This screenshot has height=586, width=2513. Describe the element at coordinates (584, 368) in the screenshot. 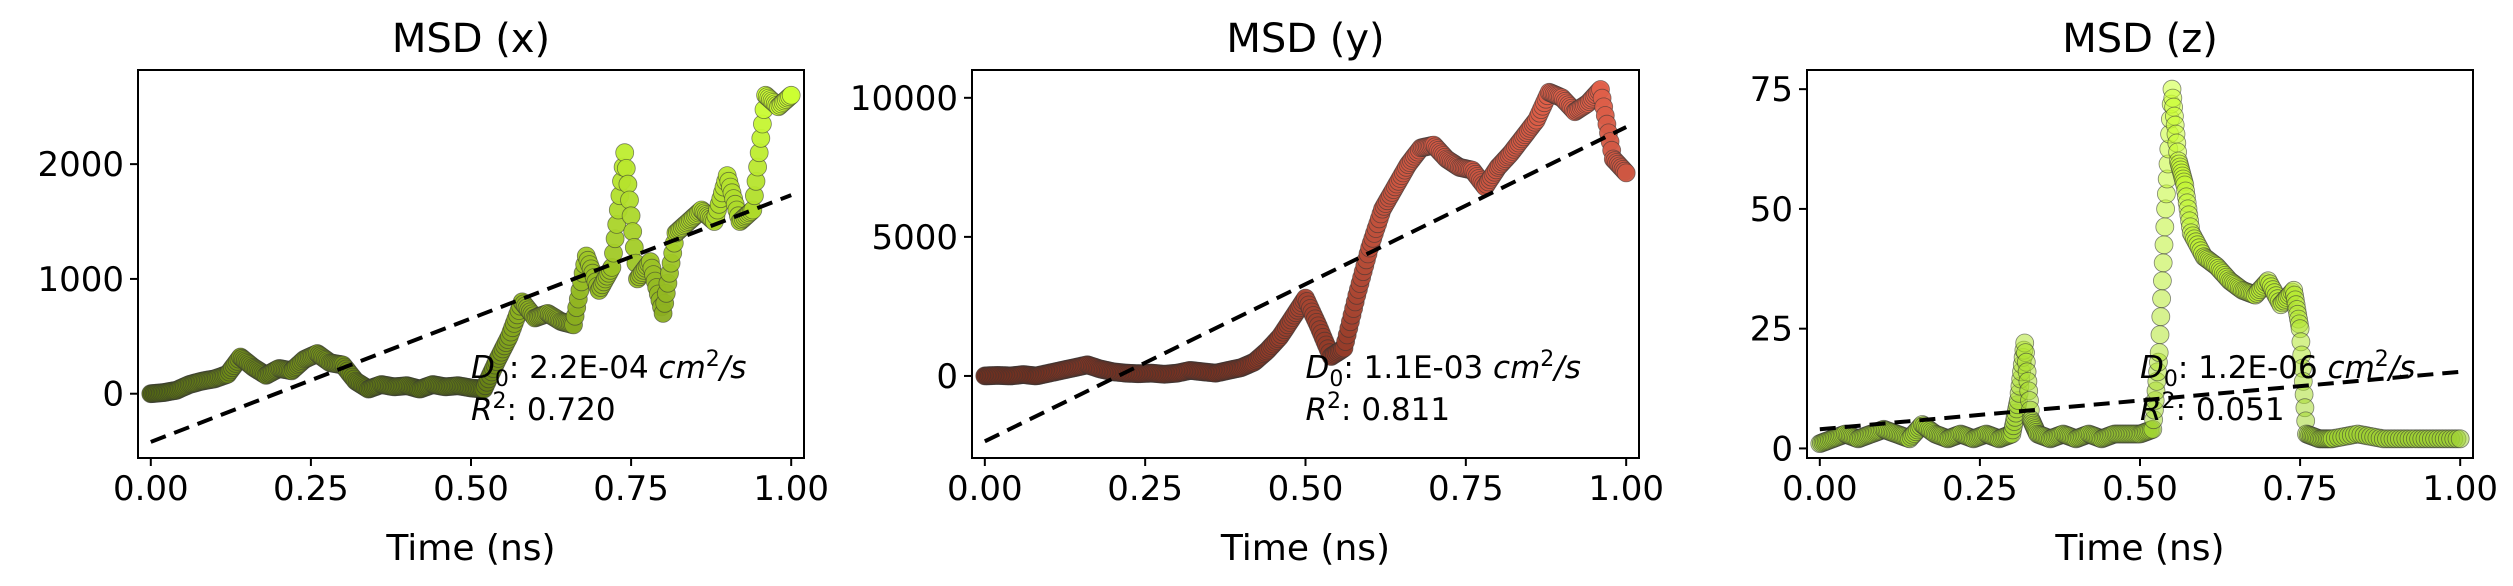

I see `d0-value: : 2.2E-04` at that location.